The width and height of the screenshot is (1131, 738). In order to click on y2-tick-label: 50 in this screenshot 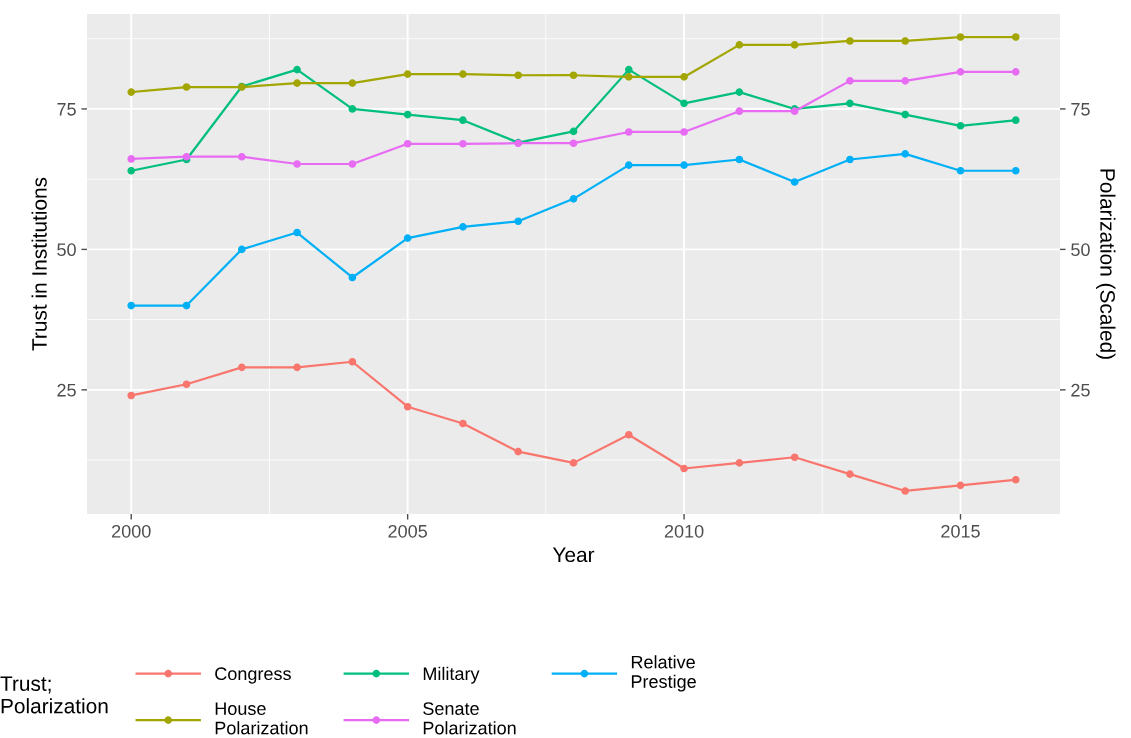, I will do `click(1080, 250)`.